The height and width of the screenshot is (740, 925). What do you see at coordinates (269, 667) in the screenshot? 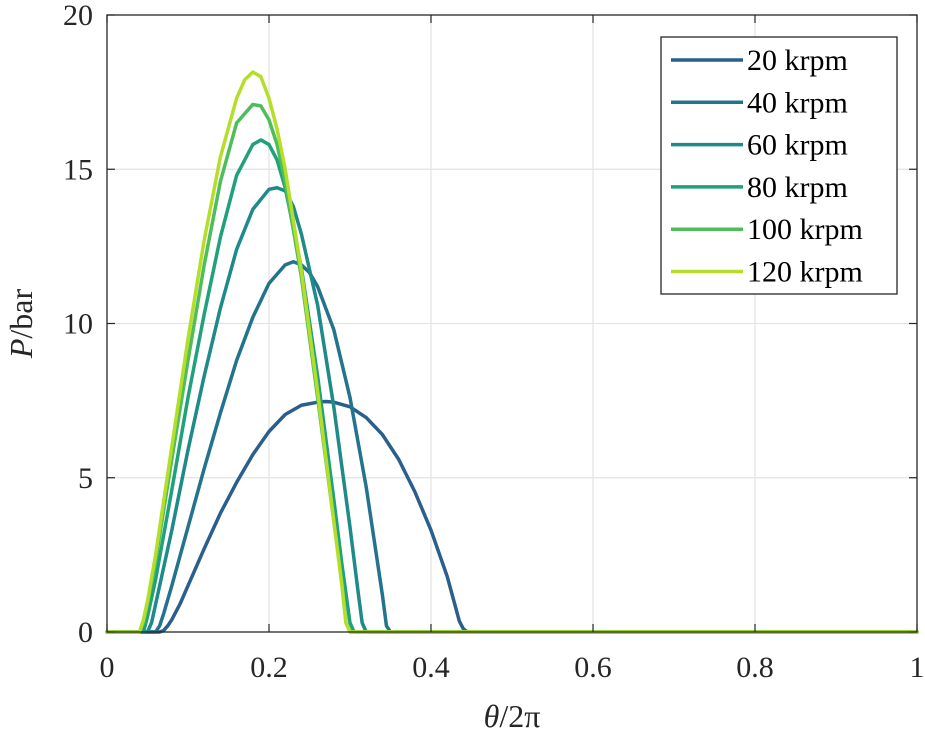
I see `x-tick-label: 0.2` at bounding box center [269, 667].